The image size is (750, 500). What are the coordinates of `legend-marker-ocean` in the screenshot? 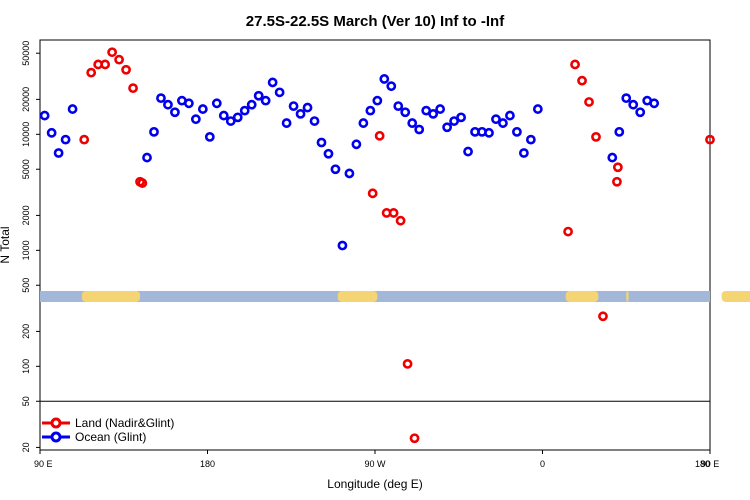 It's located at (56, 437).